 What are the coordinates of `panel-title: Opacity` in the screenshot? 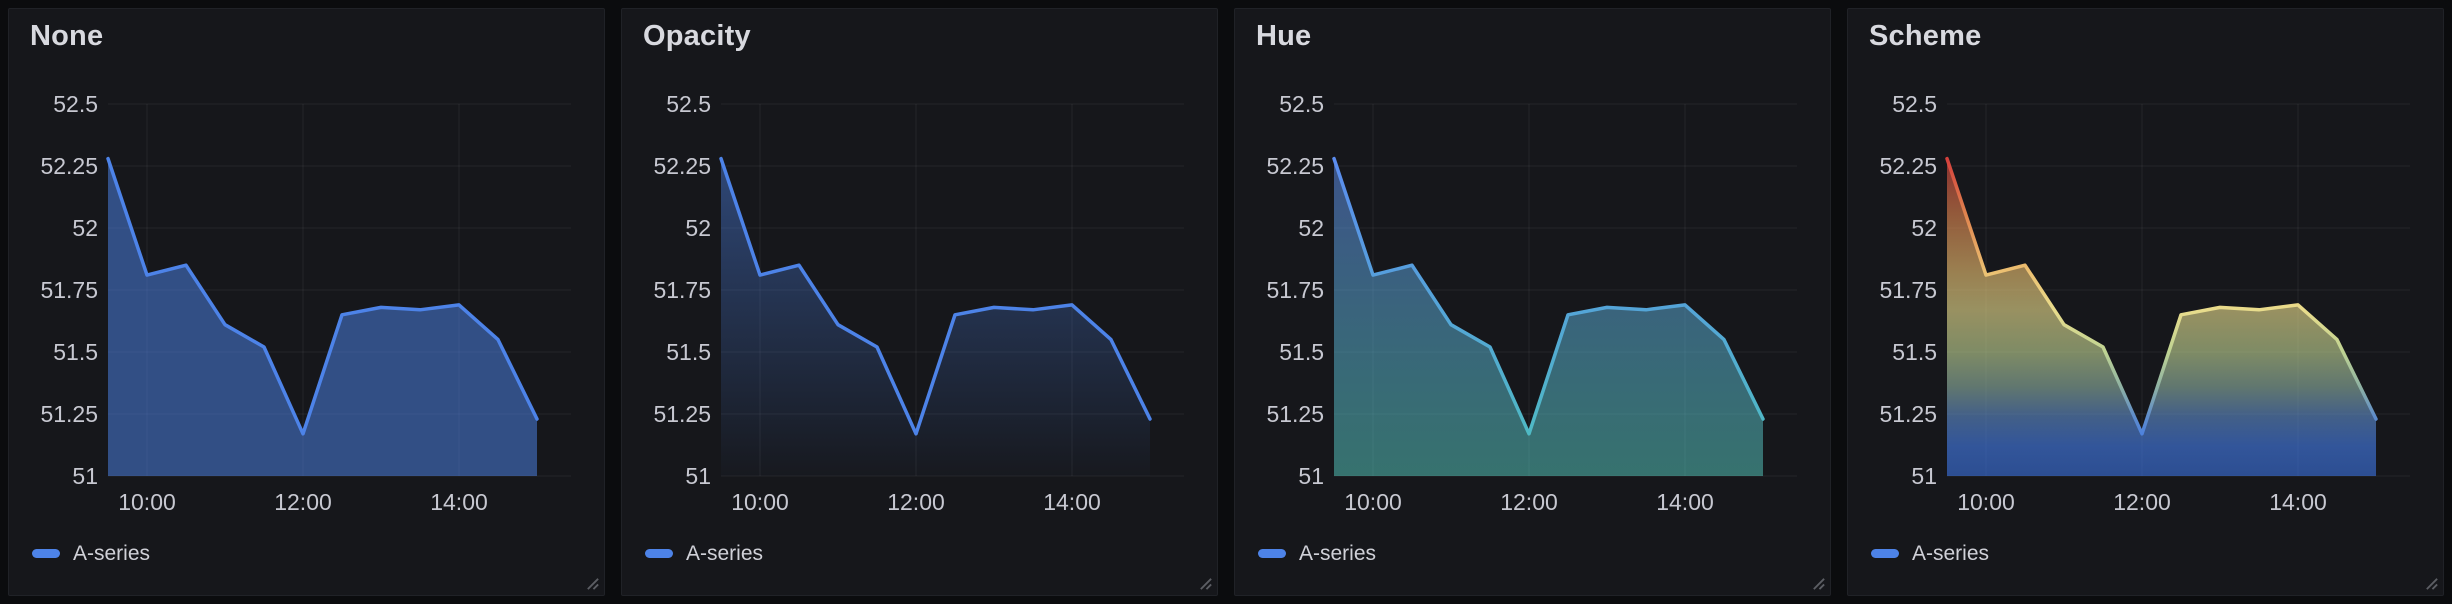 It's located at (697, 36).